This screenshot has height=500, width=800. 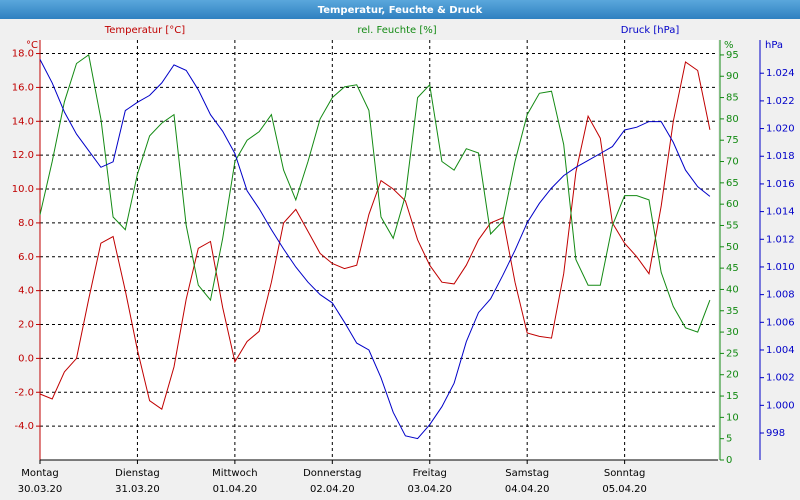 What do you see at coordinates (780, 156) in the screenshot?
I see `y3-tick-label: 1.018` at bounding box center [780, 156].